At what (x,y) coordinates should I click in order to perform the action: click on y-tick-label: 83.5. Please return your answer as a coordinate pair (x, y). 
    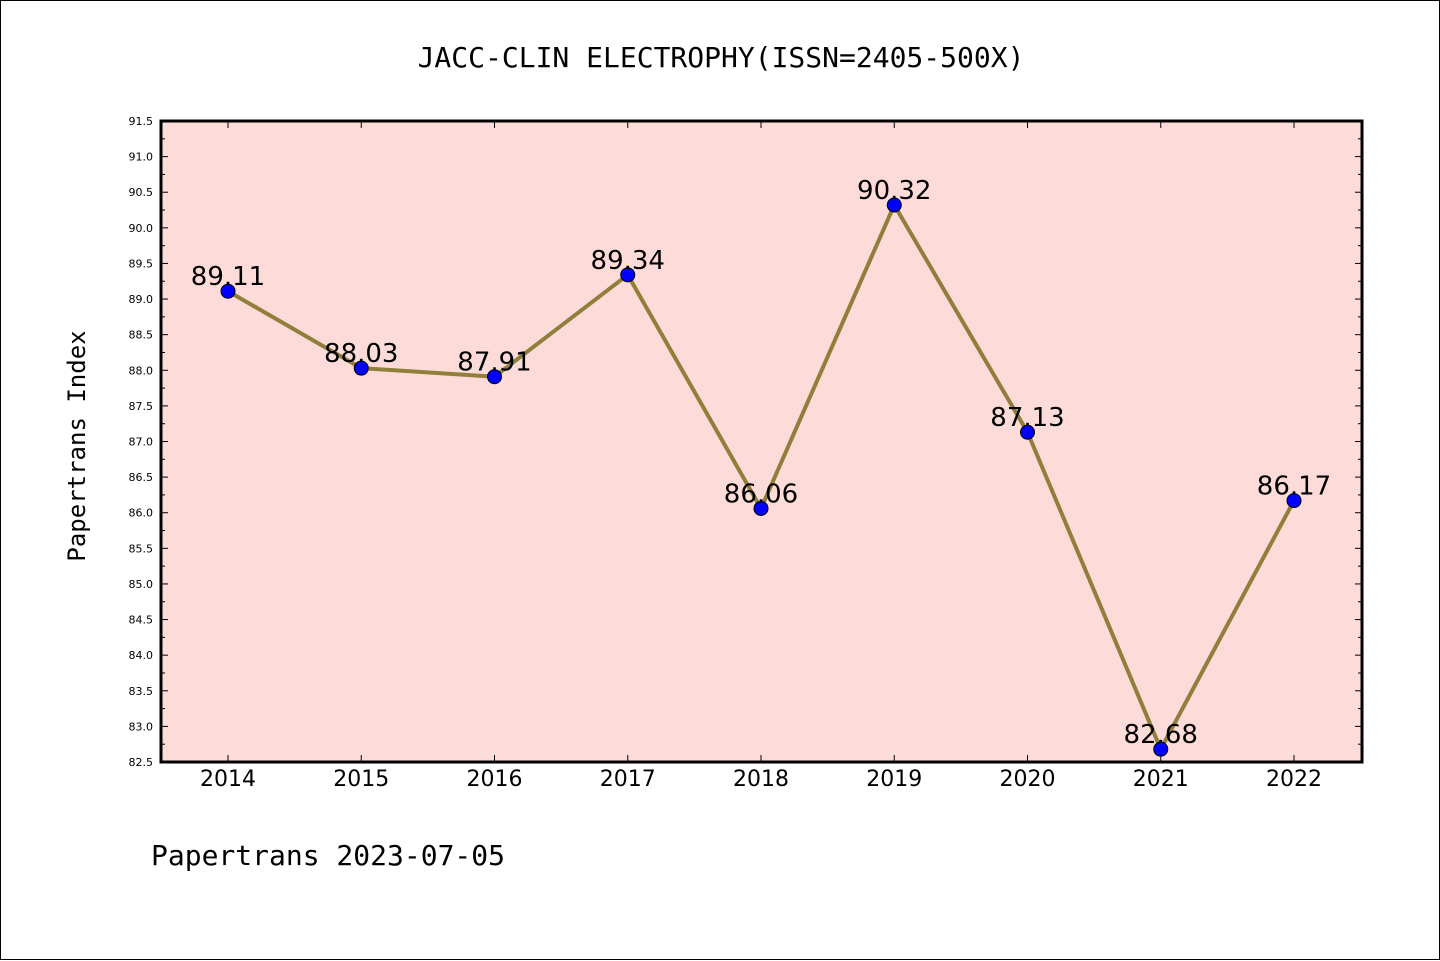
    Looking at the image, I should click on (141, 691).